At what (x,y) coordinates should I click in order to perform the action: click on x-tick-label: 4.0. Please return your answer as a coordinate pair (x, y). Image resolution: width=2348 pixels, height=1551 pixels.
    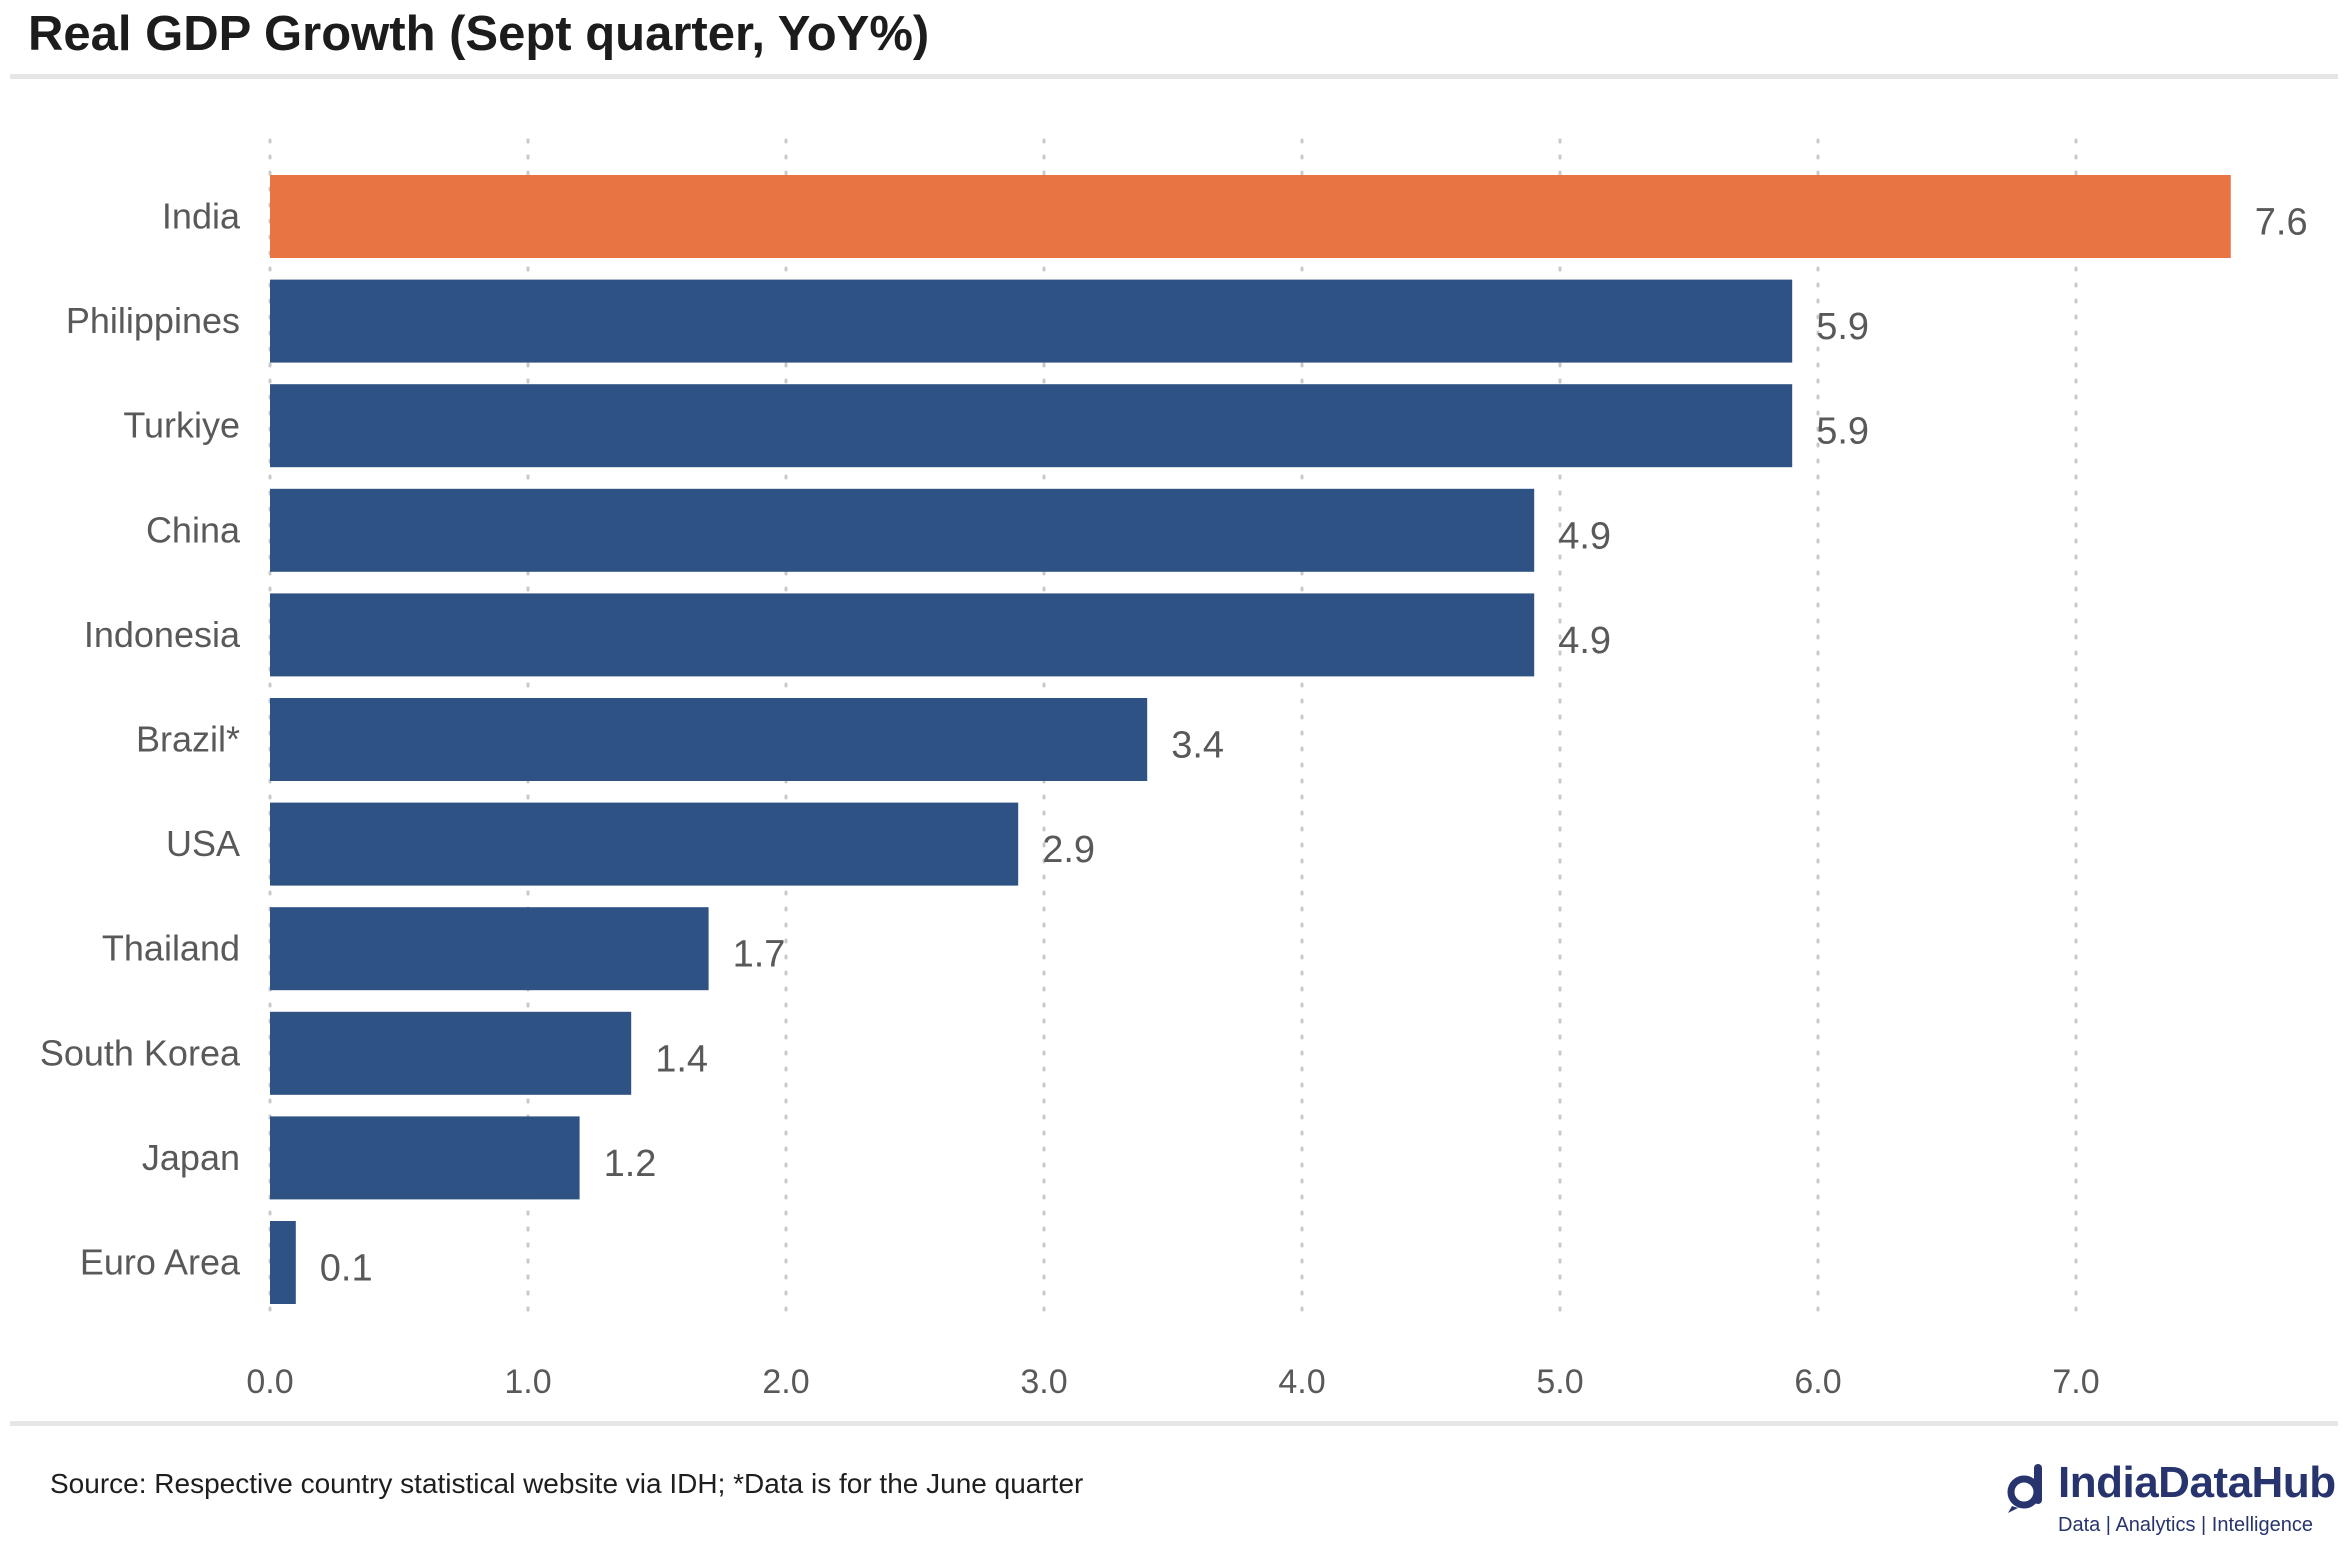
    Looking at the image, I should click on (1301, 1382).